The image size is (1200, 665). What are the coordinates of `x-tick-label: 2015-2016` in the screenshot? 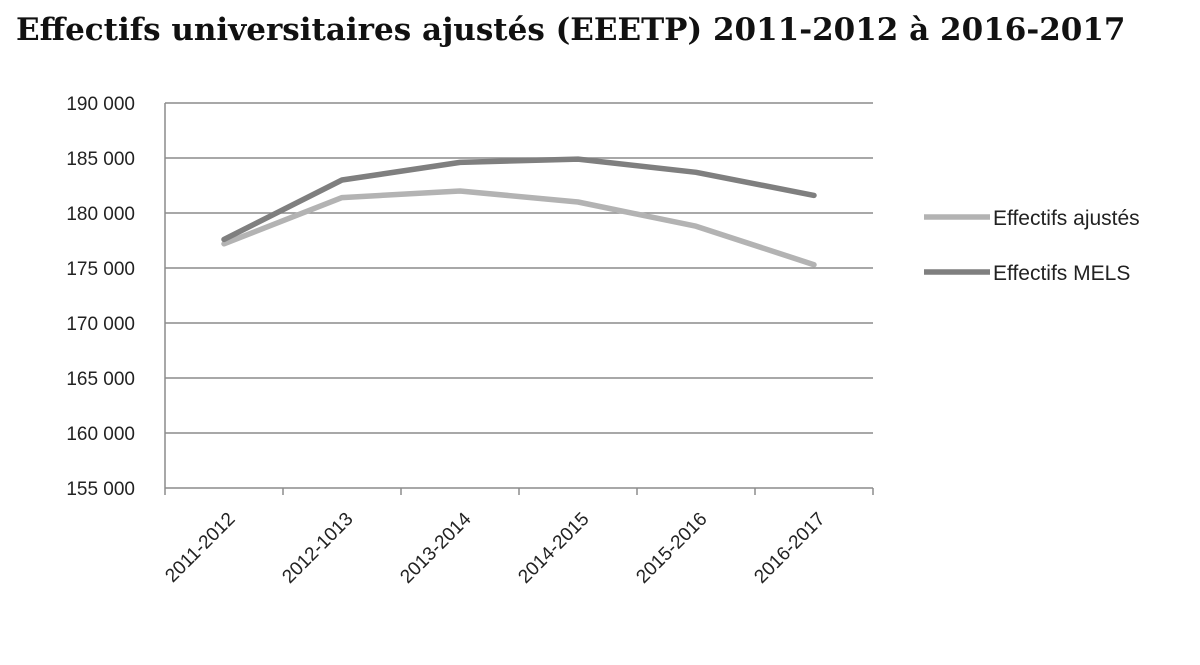 It's located at (671, 548).